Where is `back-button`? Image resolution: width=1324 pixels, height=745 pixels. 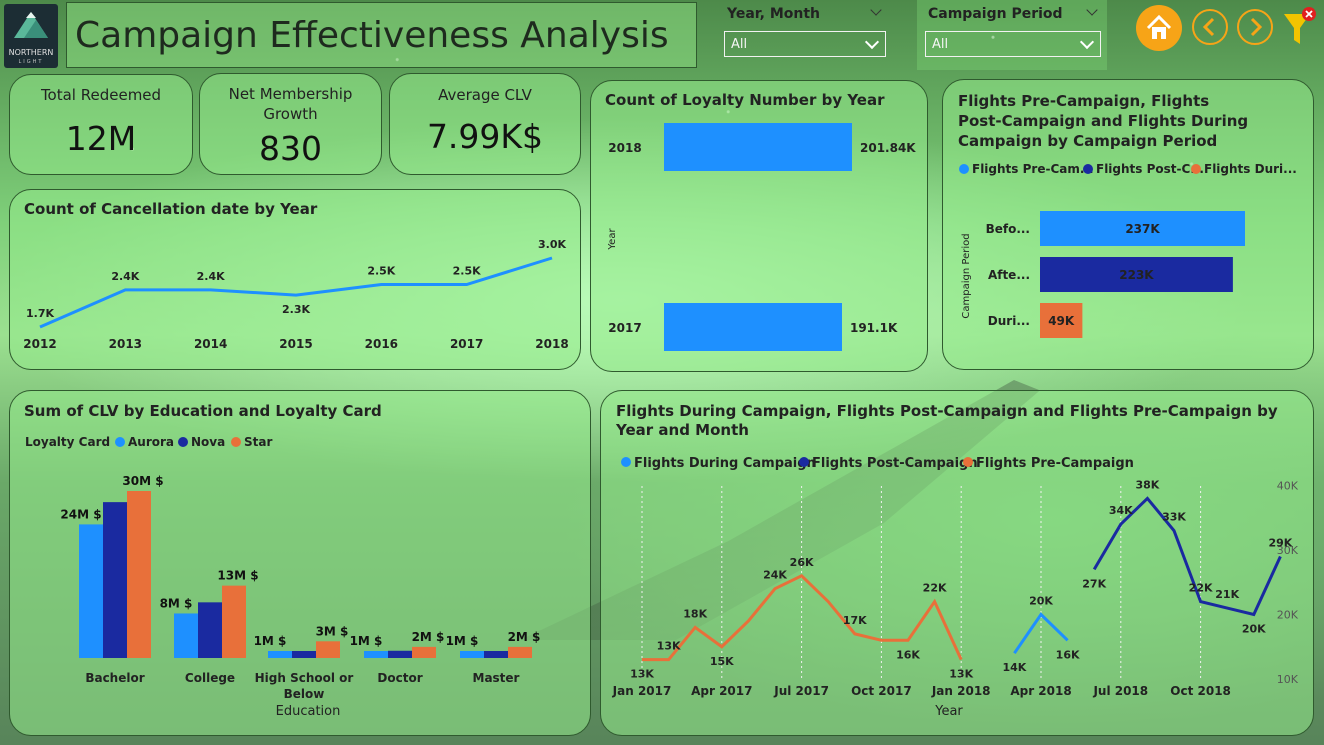 back-button is located at coordinates (1210, 27).